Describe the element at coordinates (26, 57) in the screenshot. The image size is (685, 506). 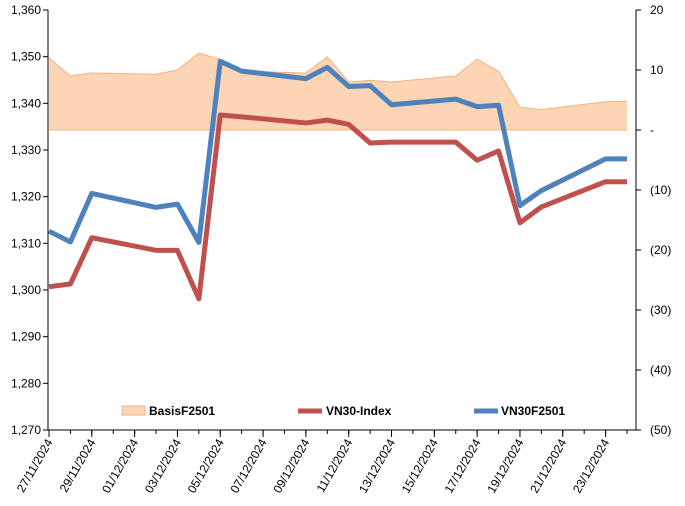
I see `left-tick-label: 1,350` at that location.